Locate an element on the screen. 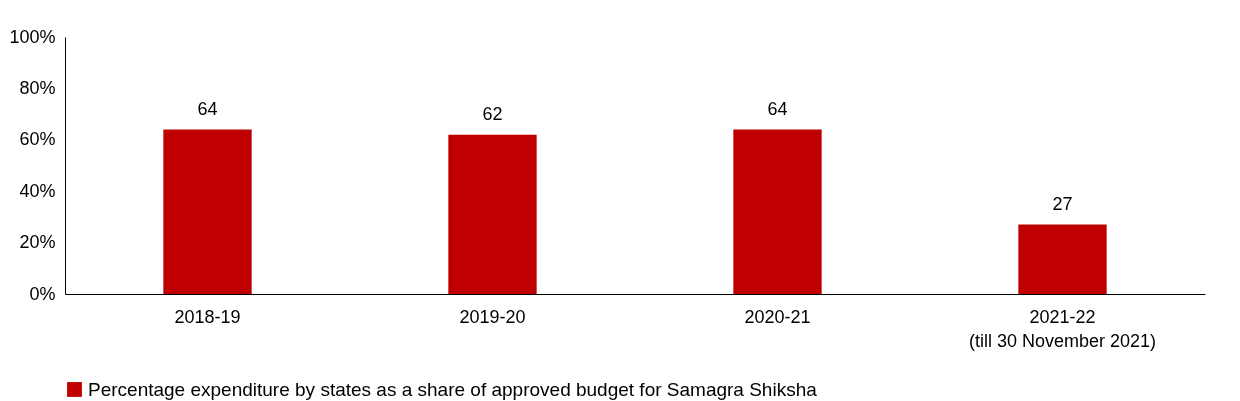 This screenshot has height=401, width=1240. x-tick-label: 2020-21 is located at coordinates (777, 316).